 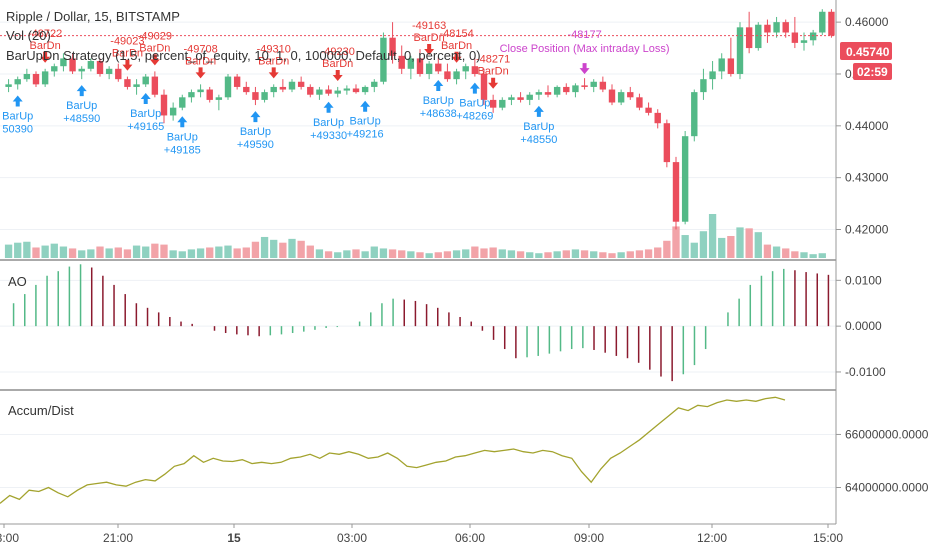 What do you see at coordinates (45, 34) in the screenshot?
I see `signal-value: -48722` at bounding box center [45, 34].